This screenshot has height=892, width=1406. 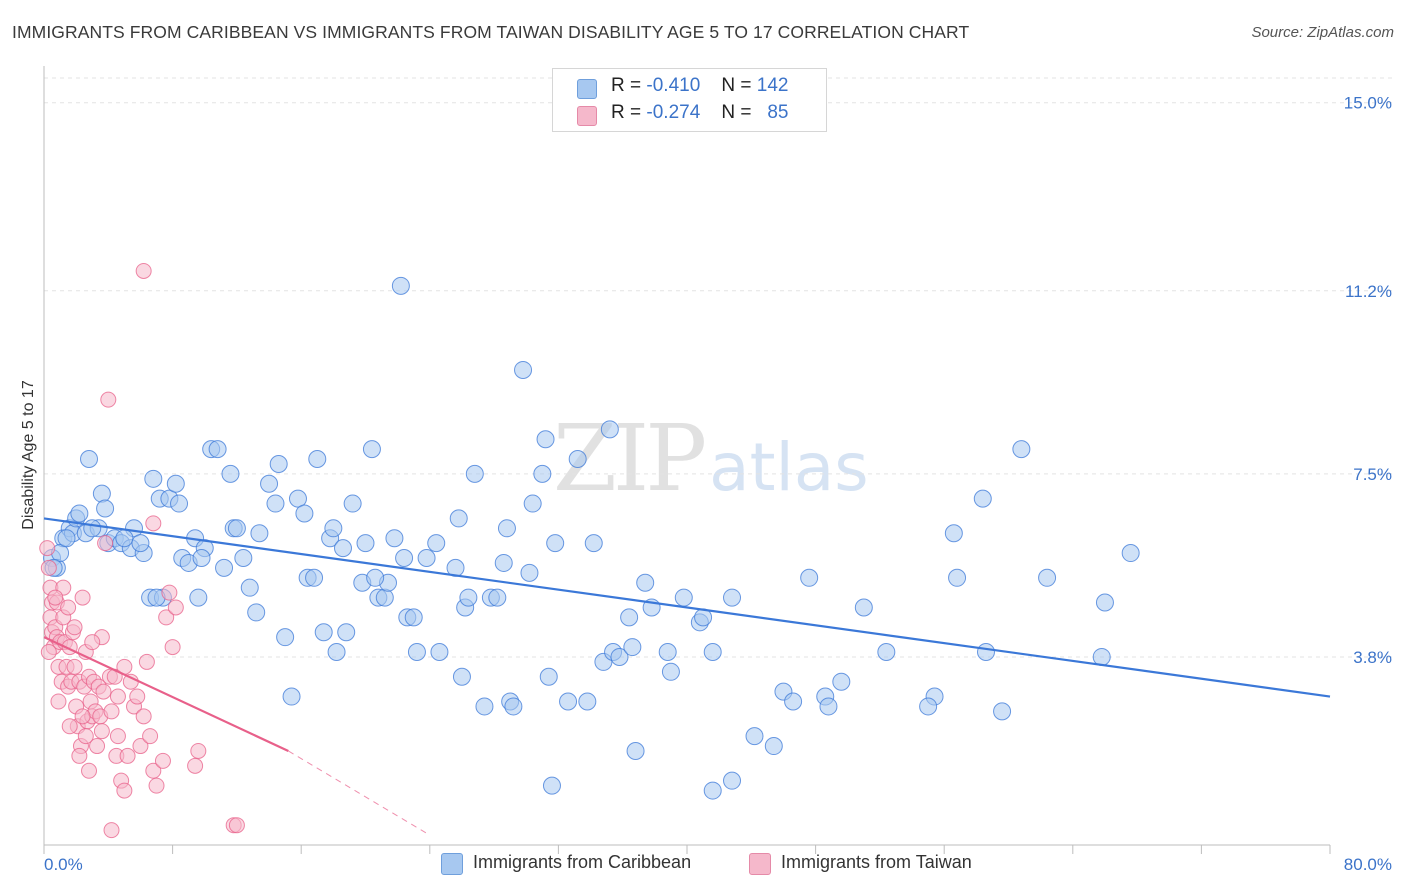 What do you see at coordinates (1322, 32) in the screenshot?
I see `source-label: Source: ZipAtlas.com` at bounding box center [1322, 32].